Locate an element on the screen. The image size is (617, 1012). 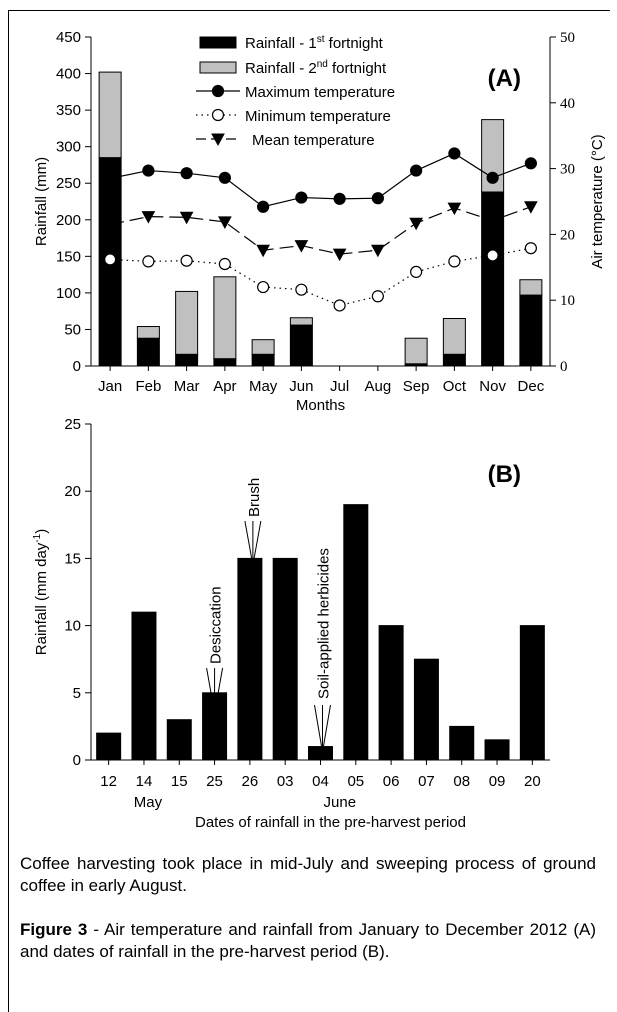
panel-a-y2-tick-label: 50 is located at coordinates (567, 38).